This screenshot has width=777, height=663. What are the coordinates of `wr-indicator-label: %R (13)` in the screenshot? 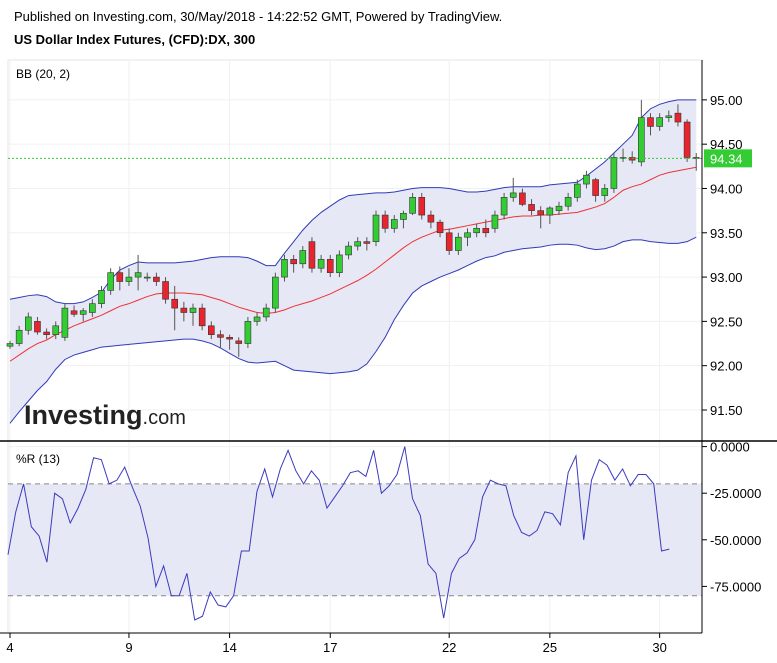 It's located at (38, 459).